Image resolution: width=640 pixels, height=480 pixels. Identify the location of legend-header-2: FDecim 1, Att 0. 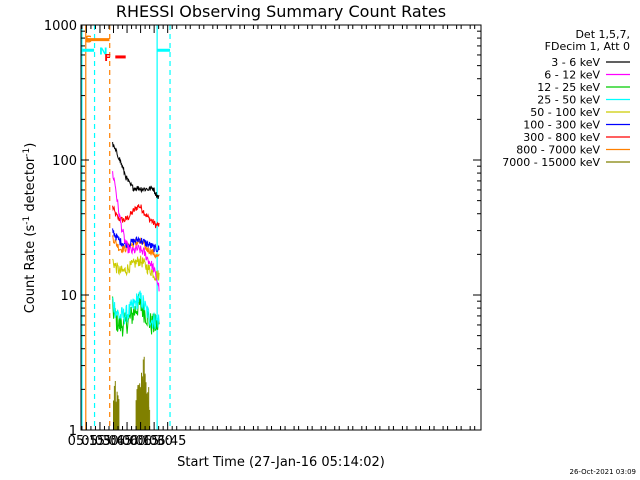
(587, 46).